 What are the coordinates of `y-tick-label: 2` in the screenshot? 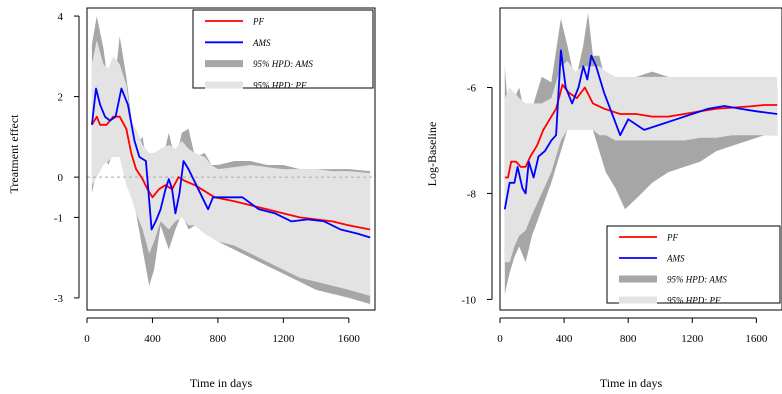 It's located at (61, 98).